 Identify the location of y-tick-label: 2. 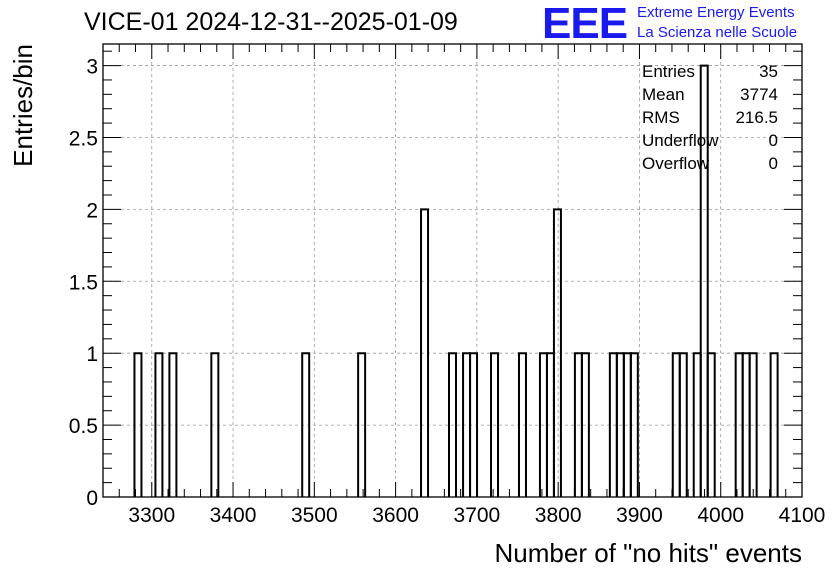
(92, 210).